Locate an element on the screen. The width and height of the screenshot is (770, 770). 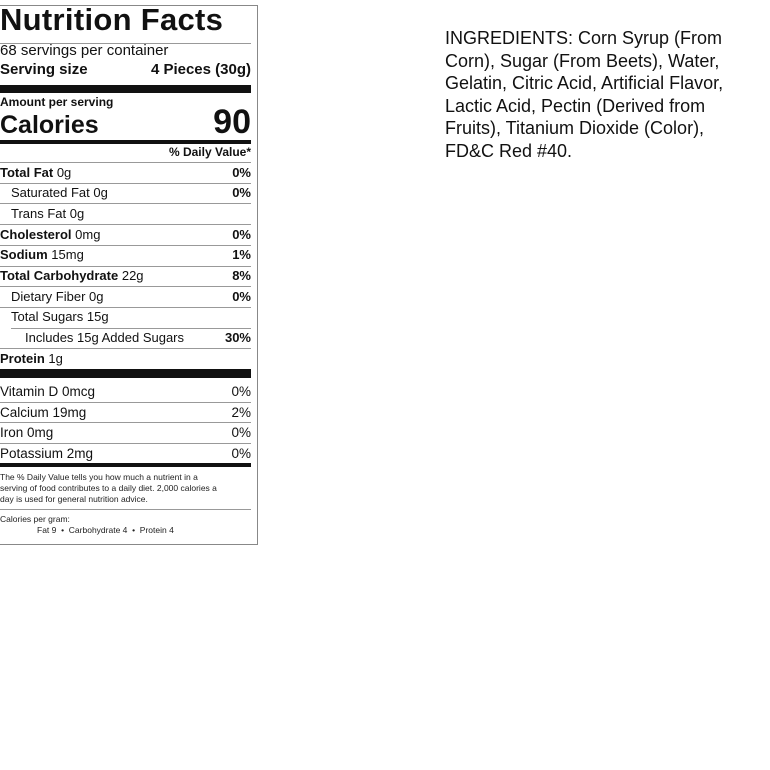
nutrient-label: Protein is located at coordinates (22, 358).